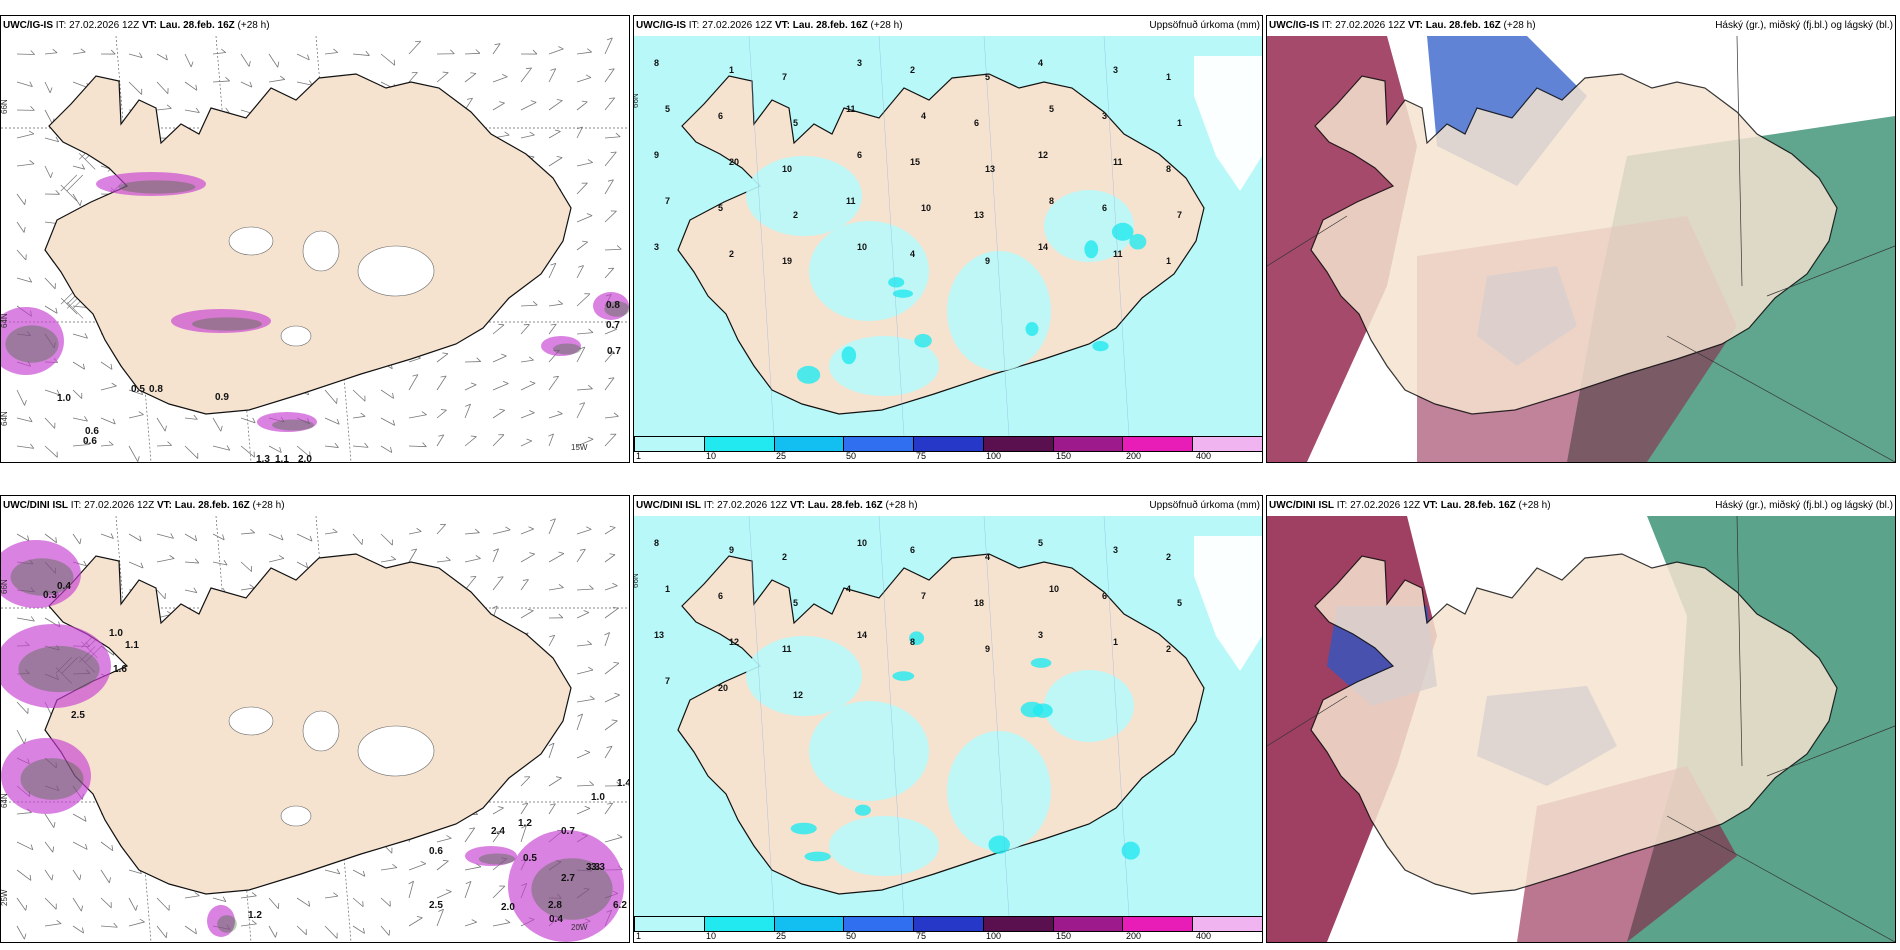 The image size is (1900, 950). Describe the element at coordinates (436, 851) in the screenshot. I see `wind-value-label: 0.6` at that location.